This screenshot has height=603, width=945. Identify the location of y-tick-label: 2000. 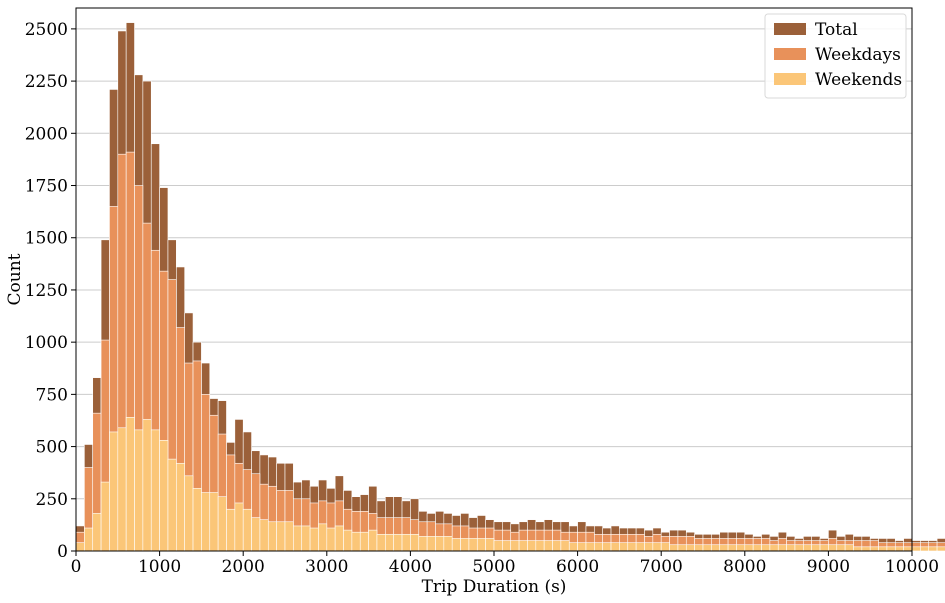
(46, 134).